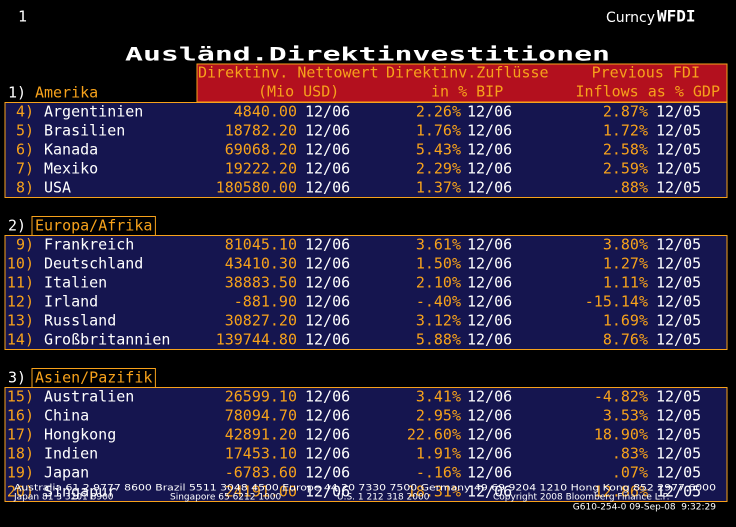 The image size is (736, 527). What do you see at coordinates (625, 245) in the screenshot?
I see `prev-inflow-pct: 3.80%` at bounding box center [625, 245].